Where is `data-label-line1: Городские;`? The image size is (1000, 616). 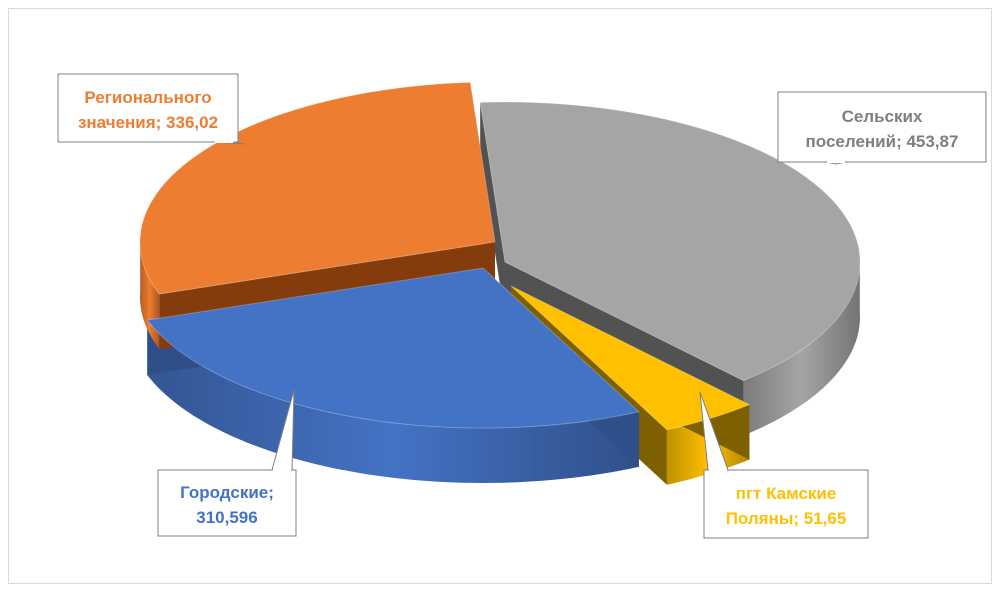 data-label-line1: Городские; is located at coordinates (227, 492).